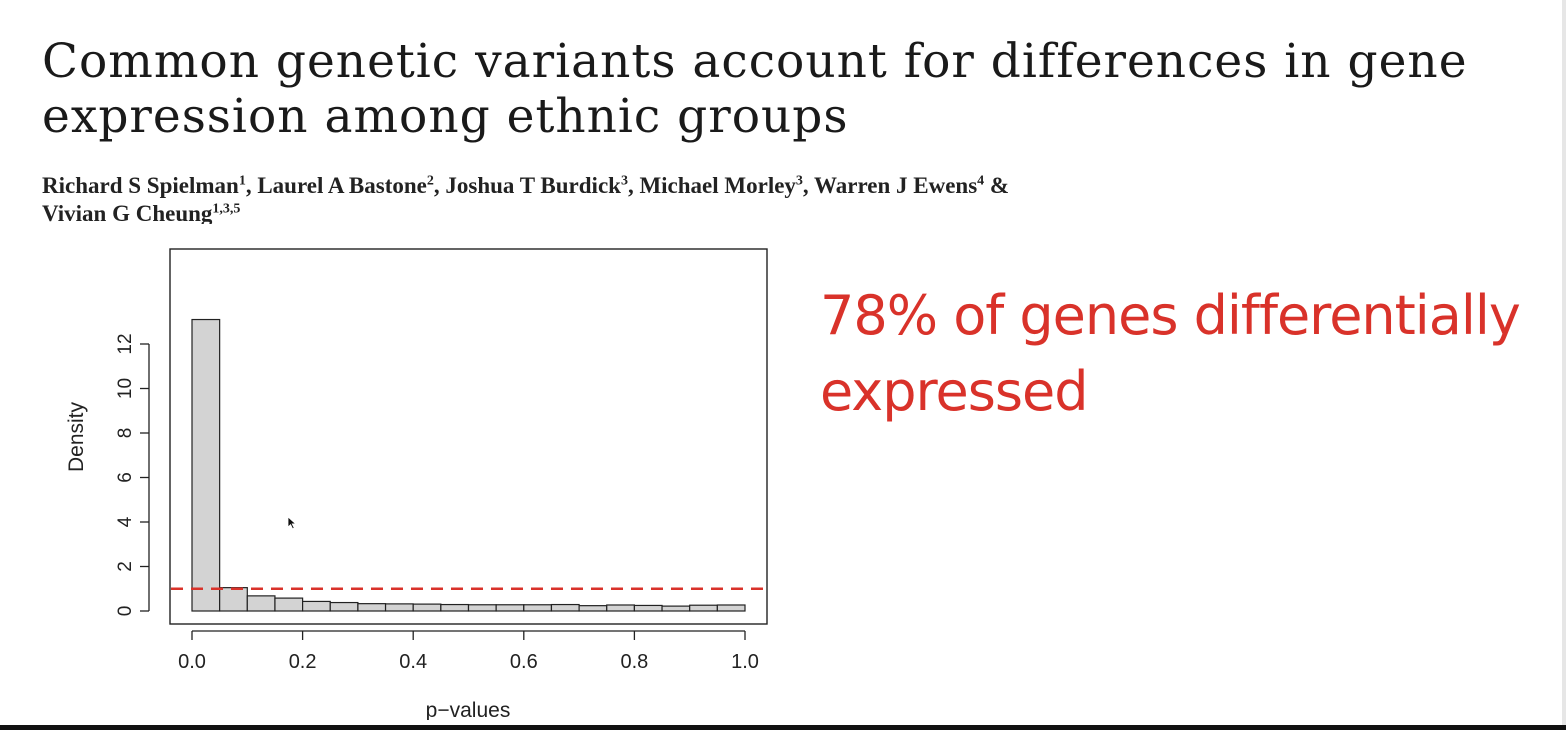 Image resolution: width=1566 pixels, height=730 pixels. I want to click on bottom-bar, so click(783, 727).